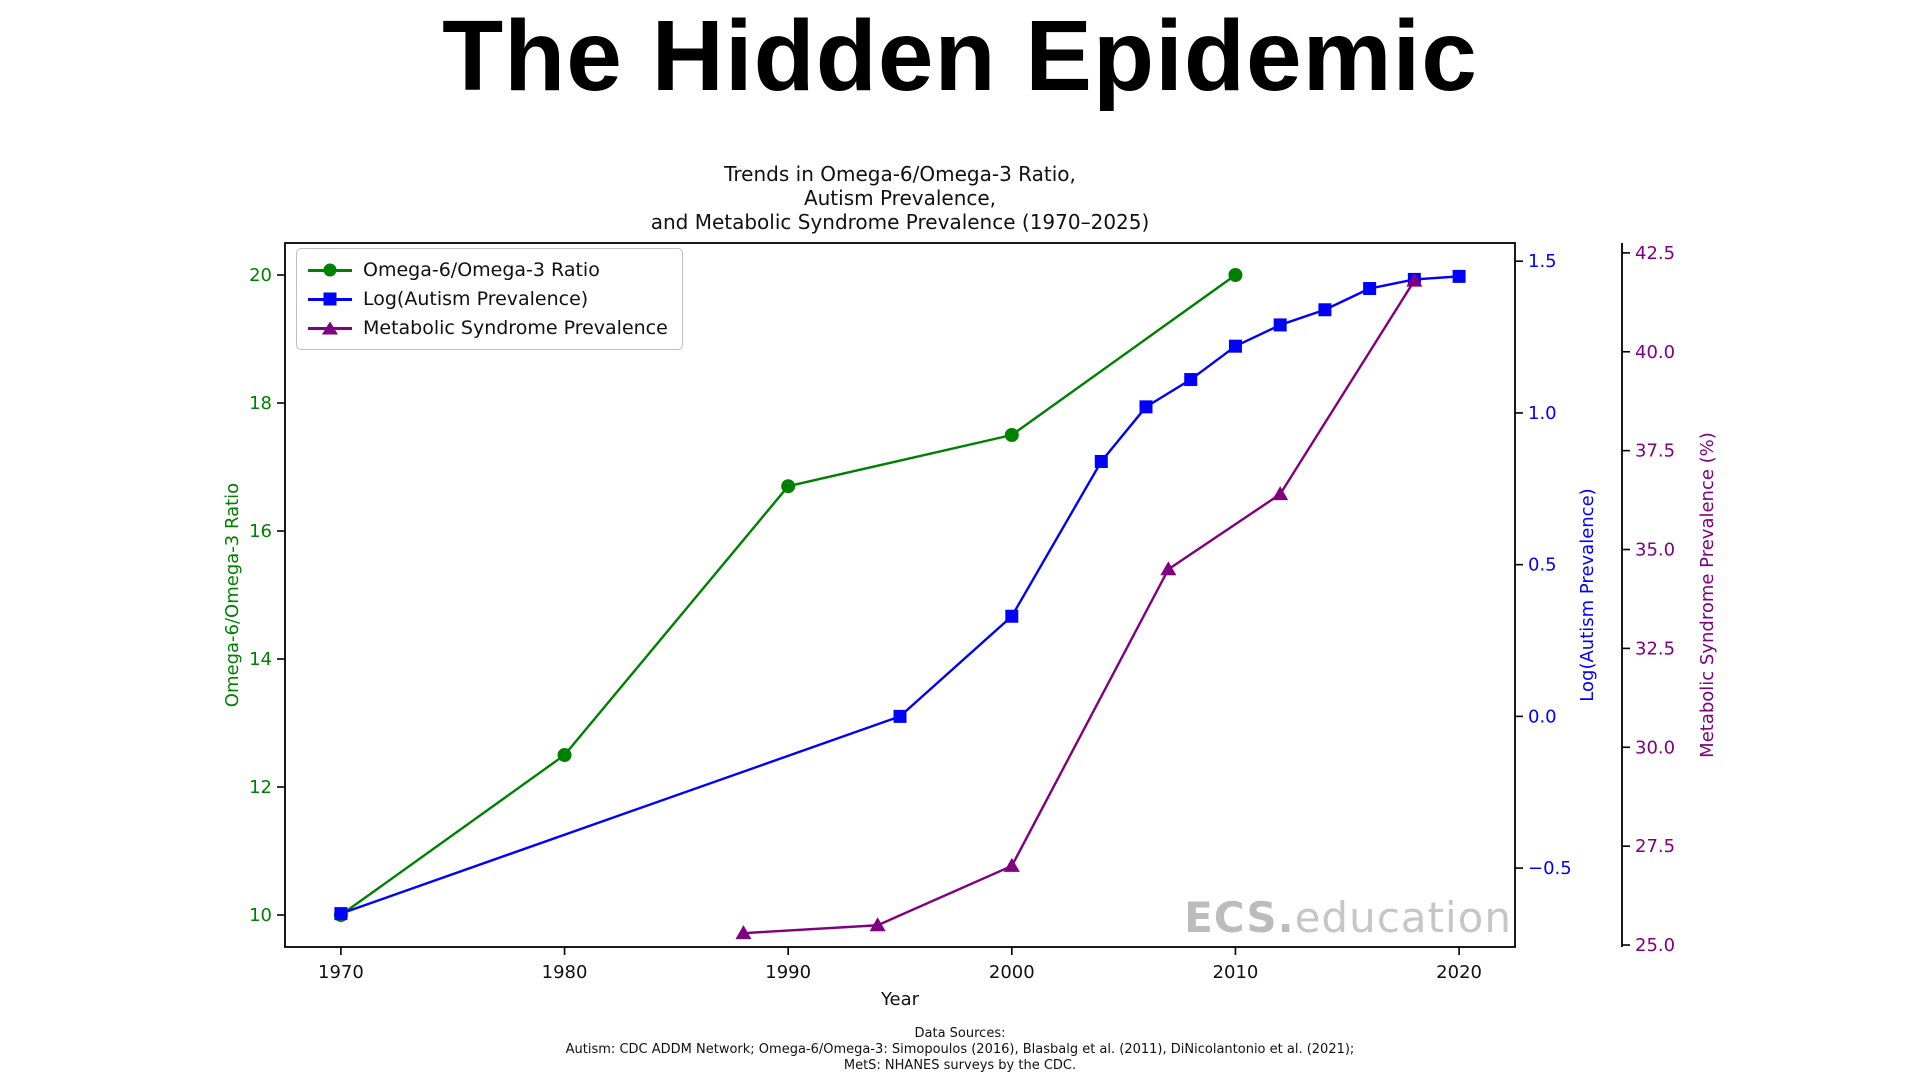  I want to click on mets-tick-label: 35.0, so click(1655, 550).